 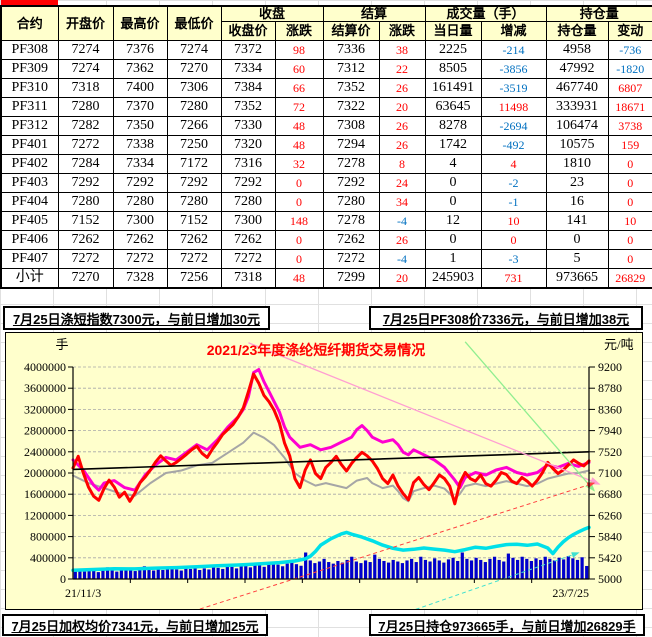 I want to click on group-header-close: 收盘, so click(x=272, y=13).